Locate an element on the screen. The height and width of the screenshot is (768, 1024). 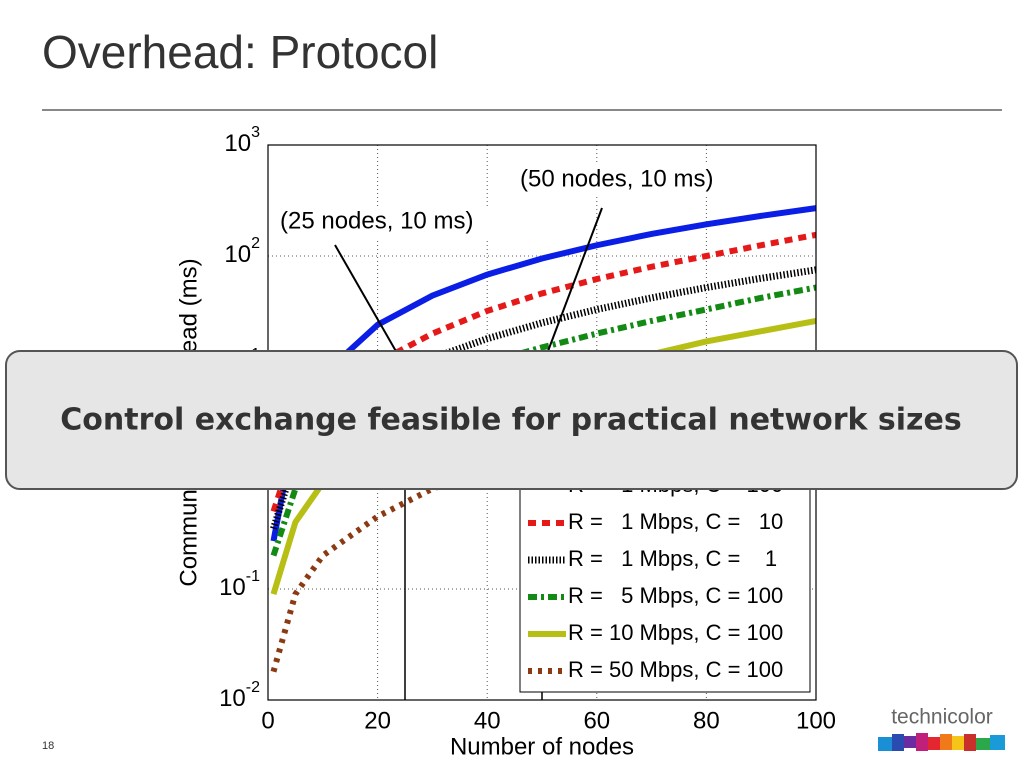
y-tick-label: 10² is located at coordinates (242, 251).